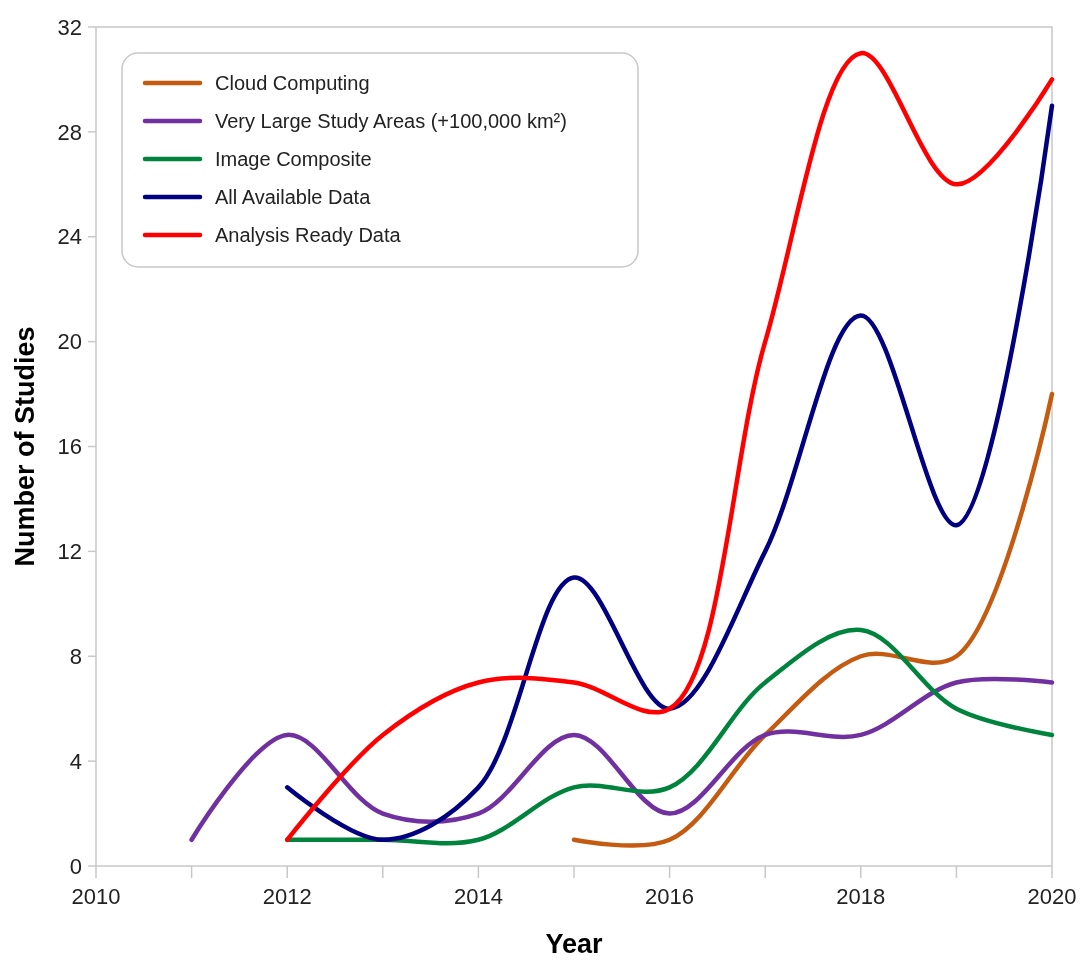 The width and height of the screenshot is (1084, 965). What do you see at coordinates (75, 761) in the screenshot?
I see `y-tick-label: 4` at bounding box center [75, 761].